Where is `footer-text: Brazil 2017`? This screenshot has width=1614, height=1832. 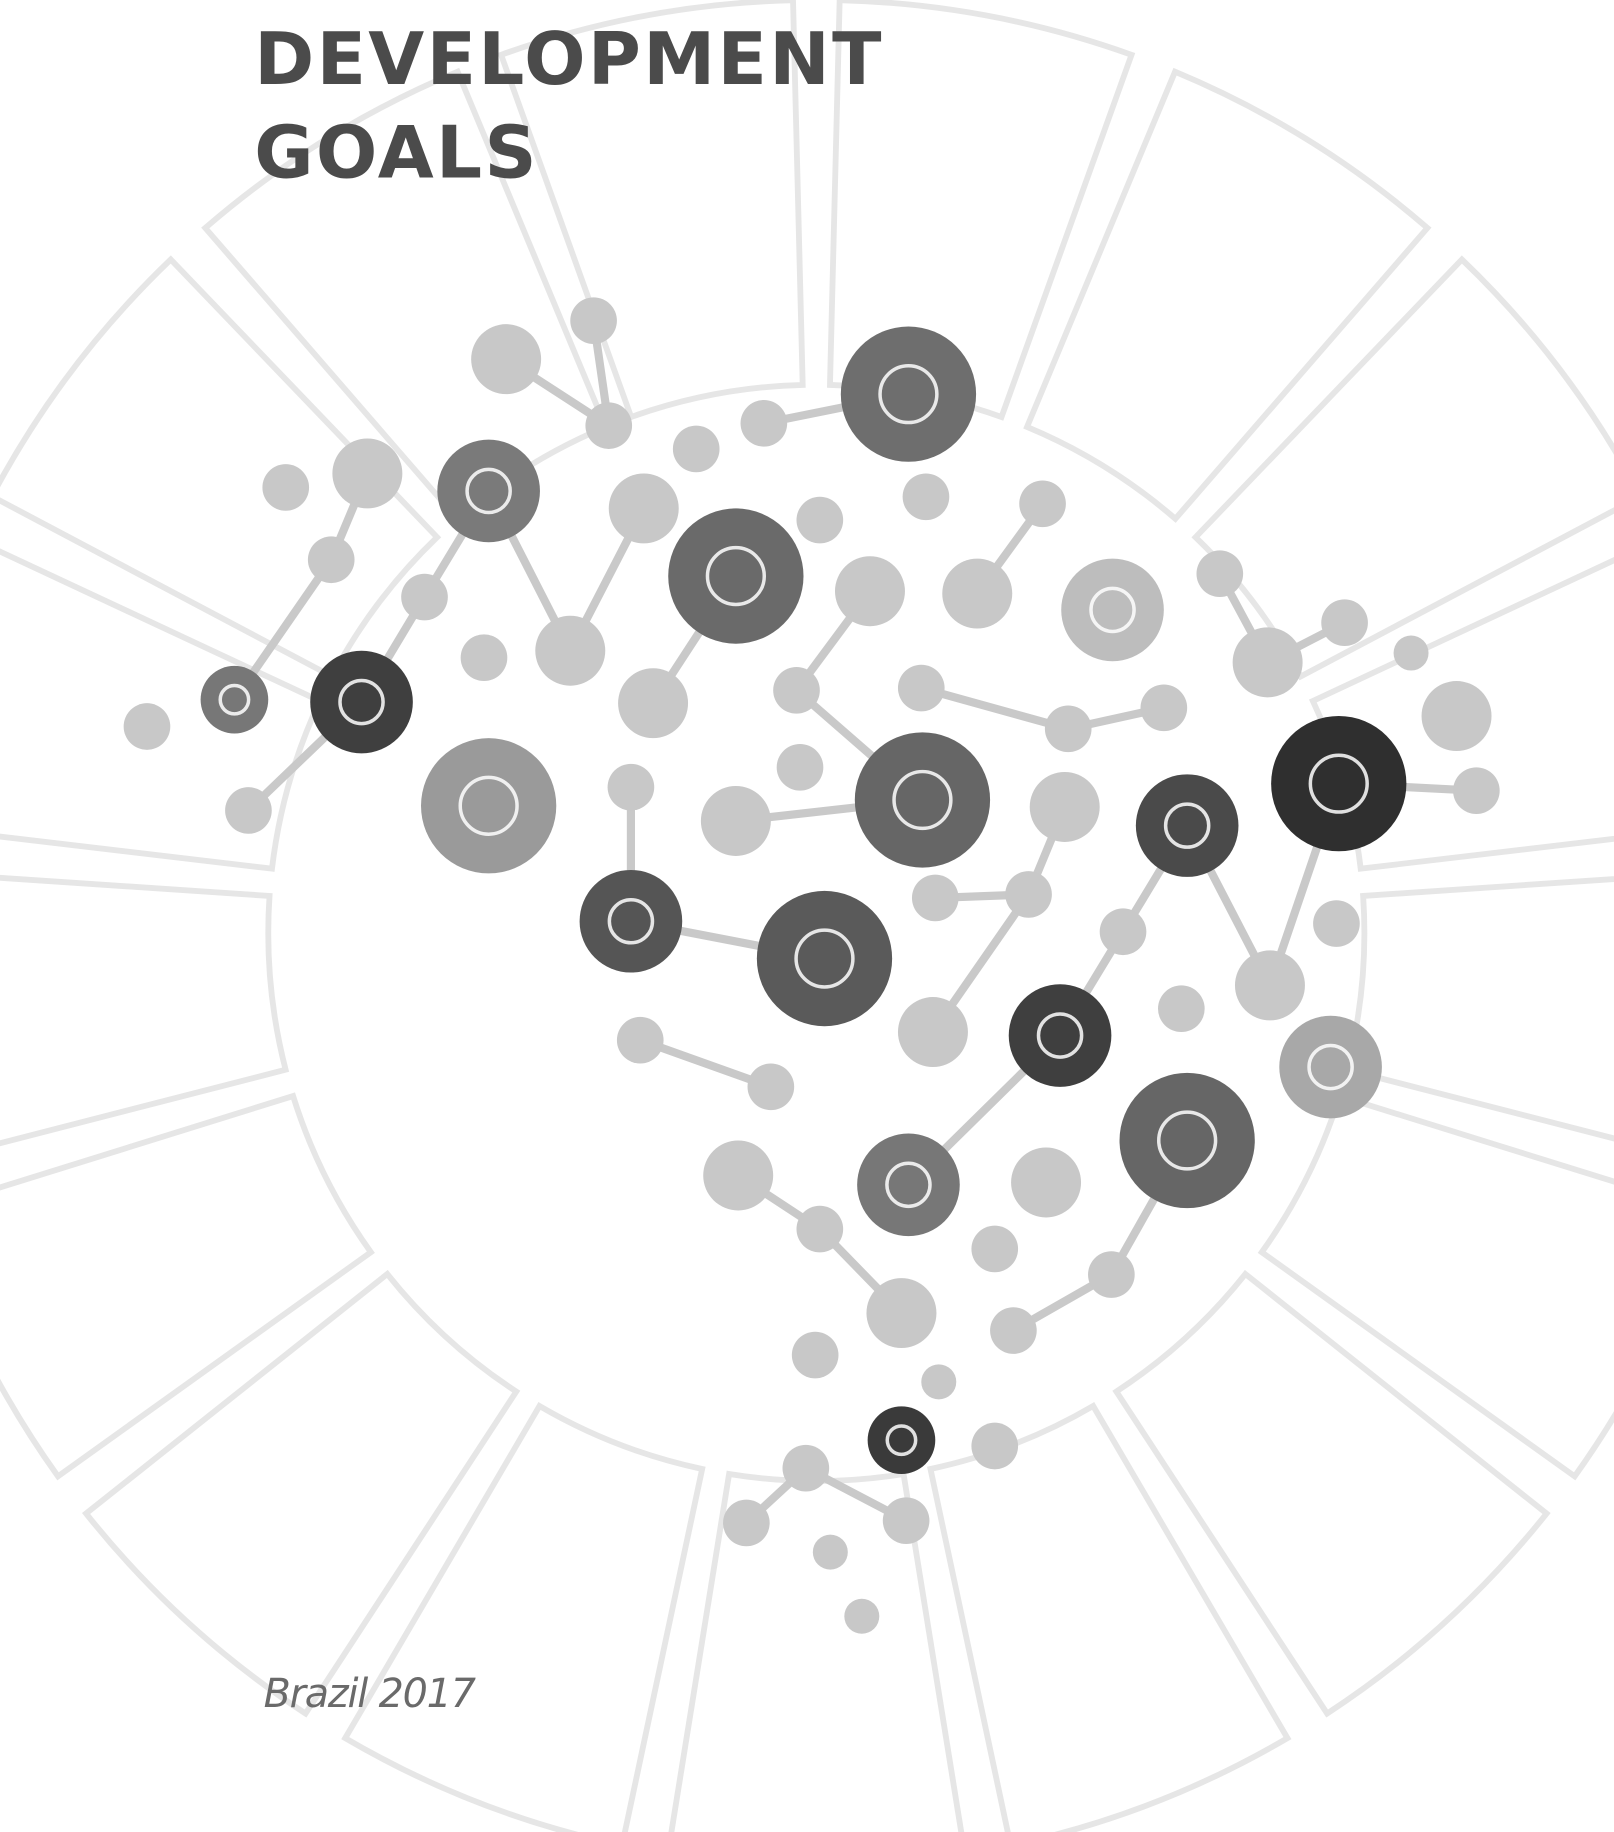
footer-text: Brazil 2017 is located at coordinates (370, 1694).